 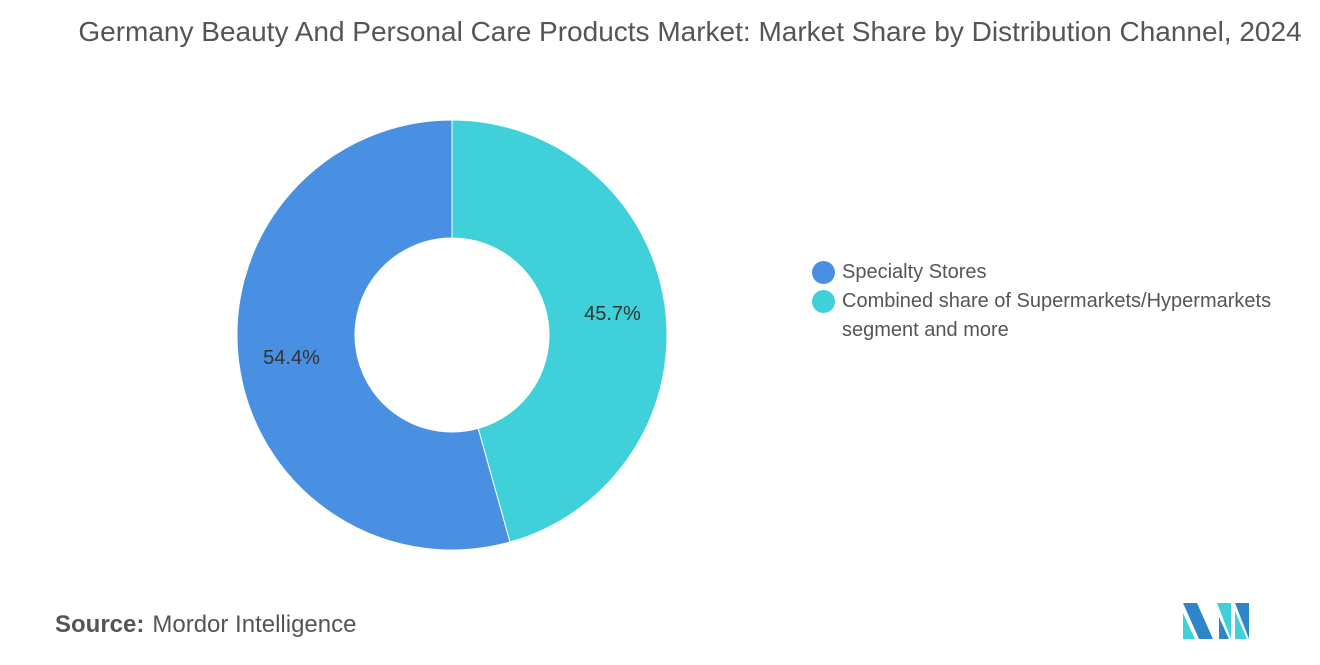 What do you see at coordinates (1047, 272) in the screenshot?
I see `legend-item-specialty-stores: Specialty Stores` at bounding box center [1047, 272].